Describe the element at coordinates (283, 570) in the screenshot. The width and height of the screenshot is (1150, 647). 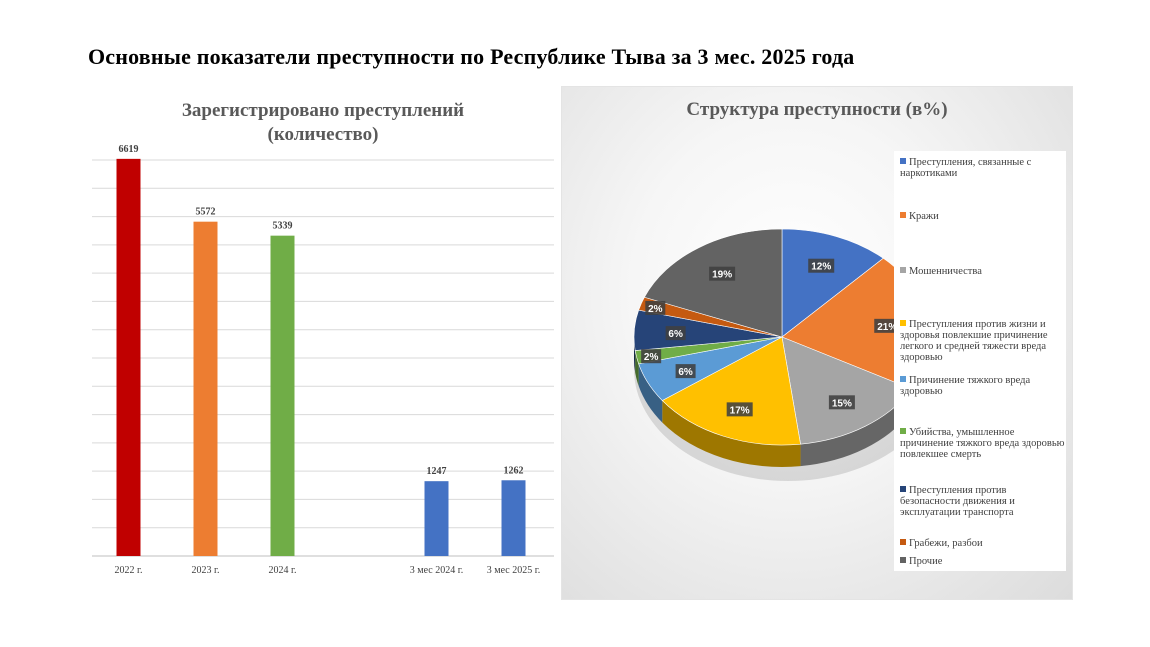
I see `x-tick-label: 2024 г.` at that location.